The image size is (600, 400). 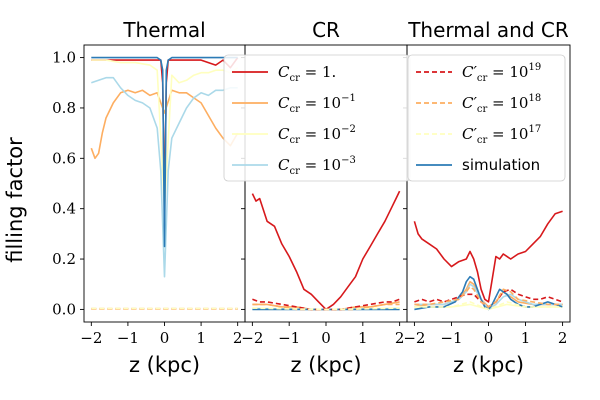 I want to click on legend-entry: Ccr = 10−1, so click(x=317, y=104).